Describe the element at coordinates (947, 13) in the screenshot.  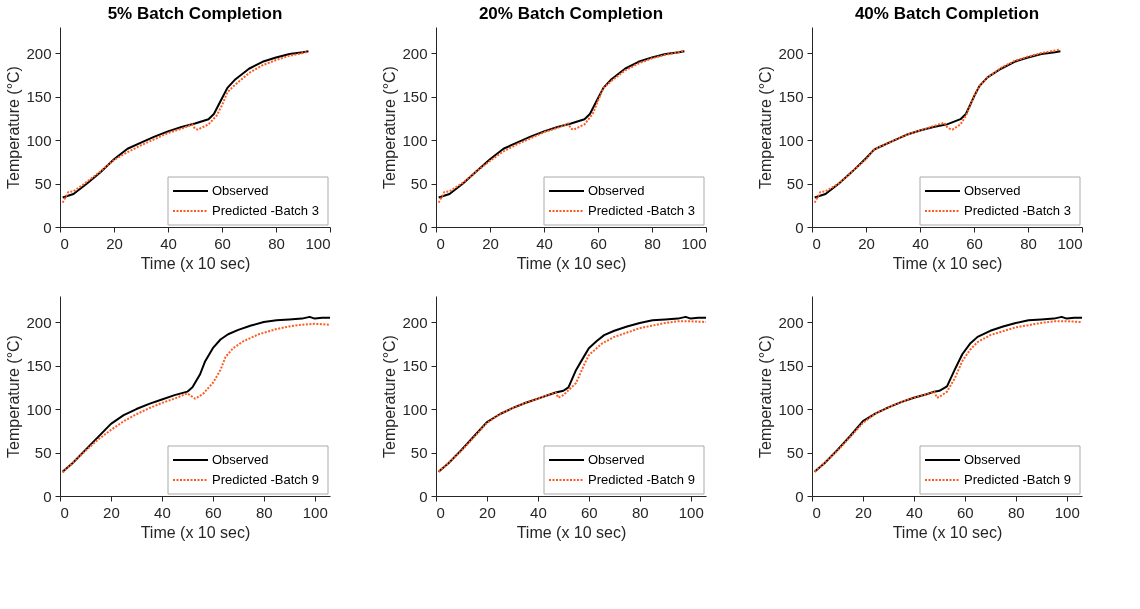
I see `chart-title: 40% Batch Completion` at that location.